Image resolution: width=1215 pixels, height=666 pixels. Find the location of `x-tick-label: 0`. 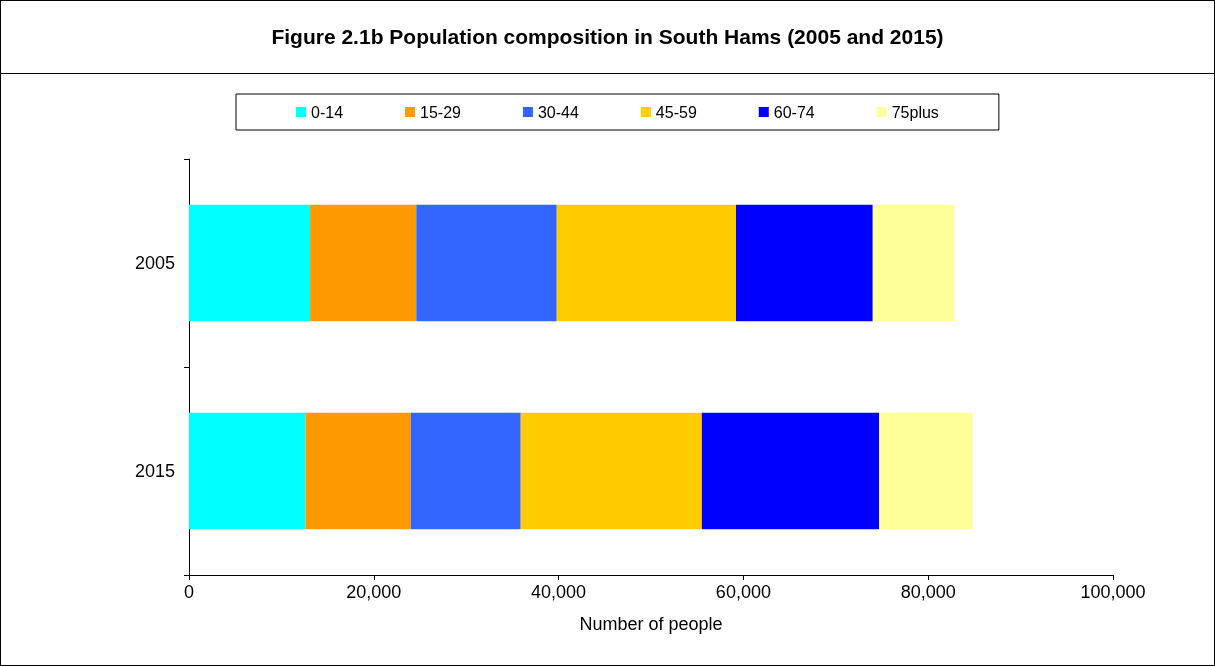

x-tick-label: 0 is located at coordinates (189, 592).